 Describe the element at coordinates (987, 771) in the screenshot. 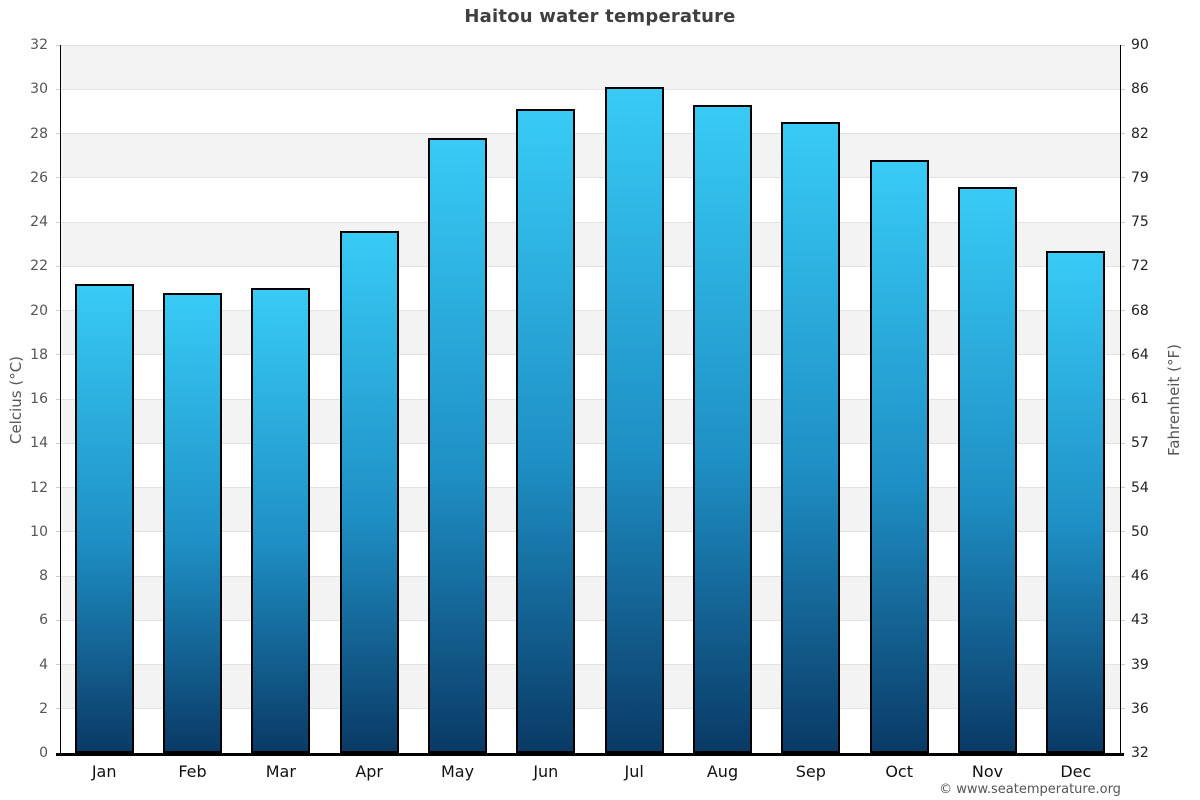

I see `x-tick-nov: Nov` at that location.